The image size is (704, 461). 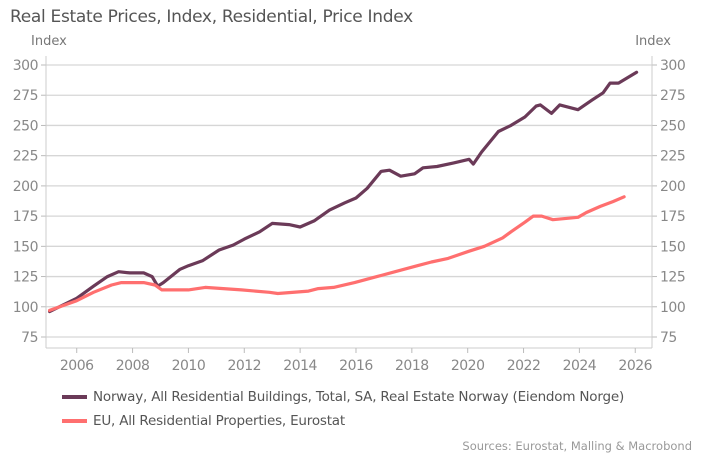 What do you see at coordinates (29, 338) in the screenshot?
I see `y-tick-label-left: 75` at bounding box center [29, 338].